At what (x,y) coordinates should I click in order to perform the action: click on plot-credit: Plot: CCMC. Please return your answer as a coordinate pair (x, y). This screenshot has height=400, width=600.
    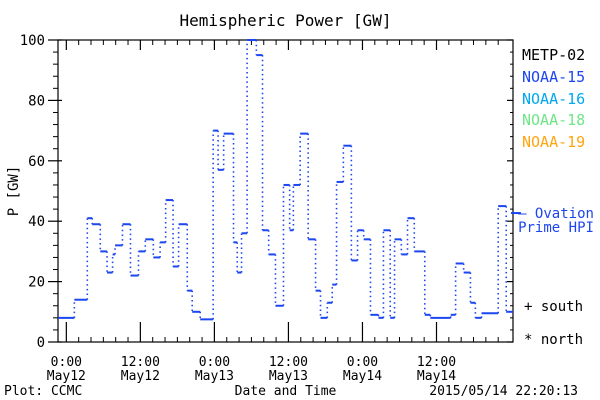
    Looking at the image, I should click on (43, 391).